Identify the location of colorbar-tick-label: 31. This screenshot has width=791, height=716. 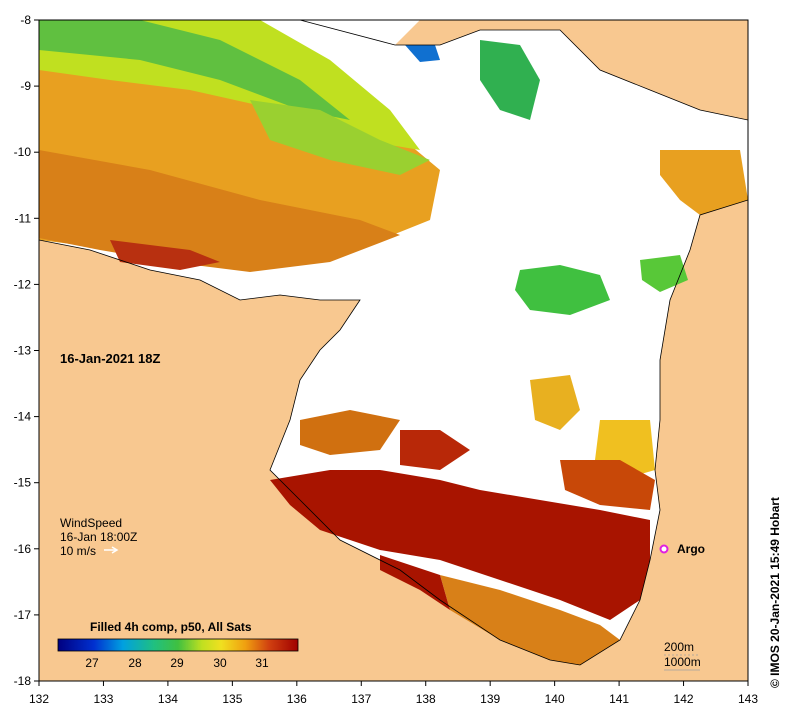
(262, 663).